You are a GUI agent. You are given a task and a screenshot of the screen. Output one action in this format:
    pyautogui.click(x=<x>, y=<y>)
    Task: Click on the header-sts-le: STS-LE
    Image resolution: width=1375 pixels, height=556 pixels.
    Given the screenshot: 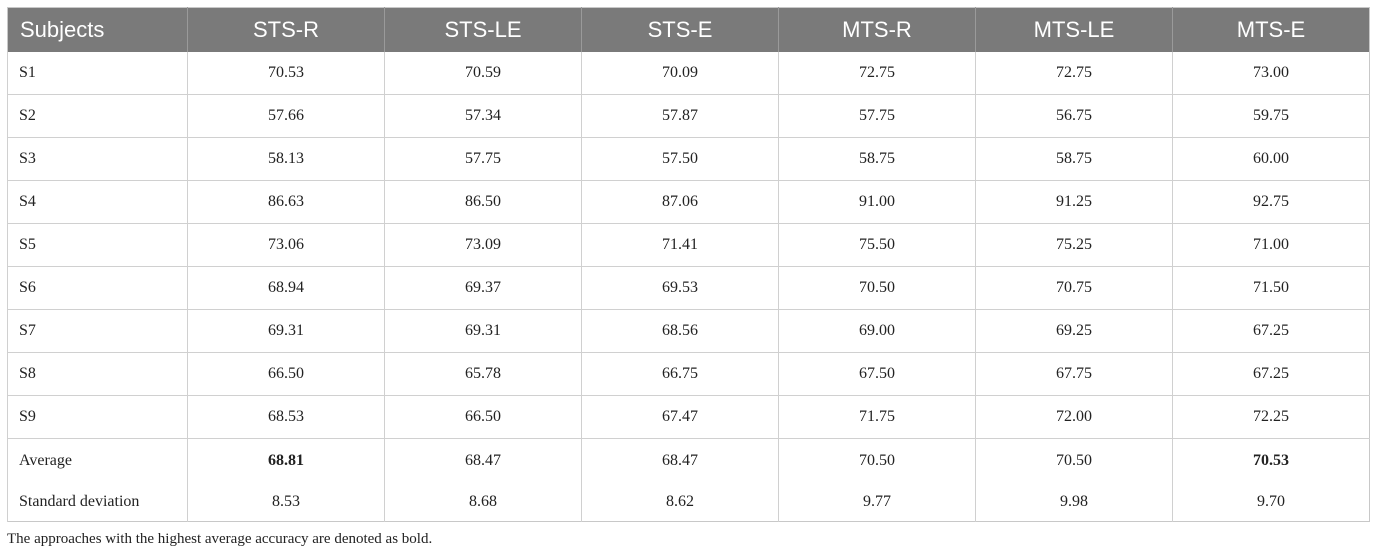 What is the action you would take?
    pyautogui.click(x=483, y=29)
    